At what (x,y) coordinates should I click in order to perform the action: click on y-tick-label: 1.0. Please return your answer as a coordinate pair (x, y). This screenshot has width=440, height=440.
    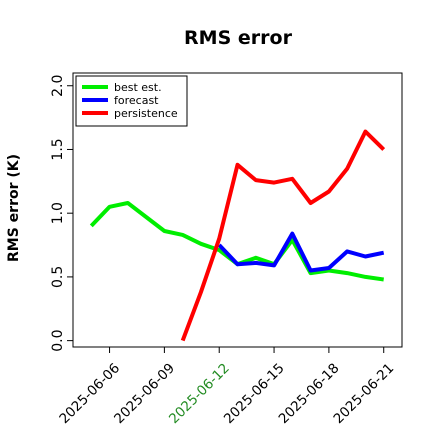
    Looking at the image, I should click on (58, 213).